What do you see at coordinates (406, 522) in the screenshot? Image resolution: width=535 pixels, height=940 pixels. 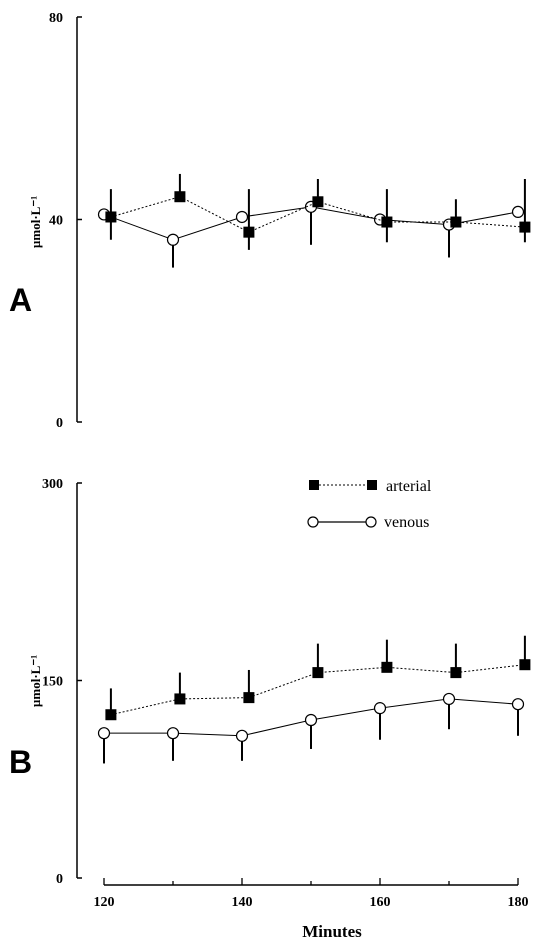 I see `legend-venous-label: venous` at bounding box center [406, 522].